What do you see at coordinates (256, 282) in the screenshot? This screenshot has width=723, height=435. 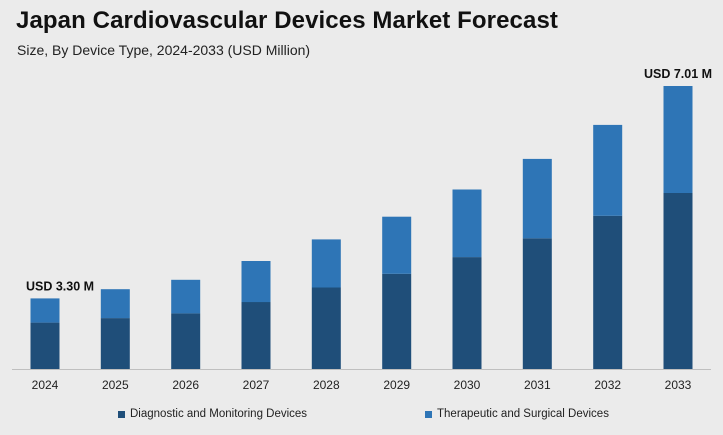 I see `bar-2027-therapeutic` at bounding box center [256, 282].